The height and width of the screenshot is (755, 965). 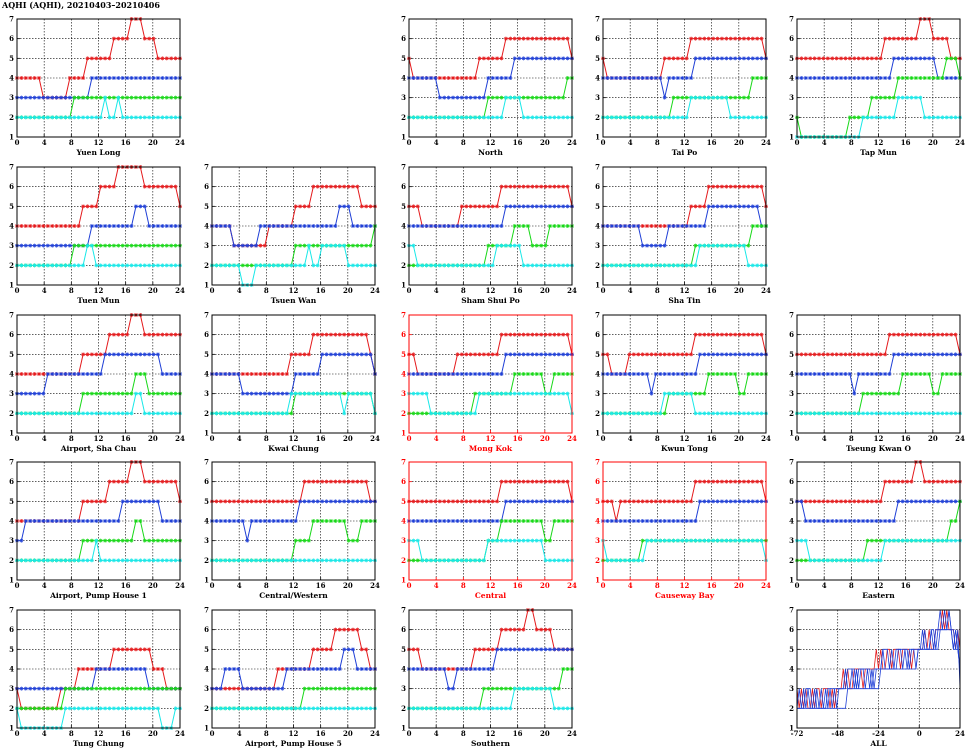 I want to click on x-tick-label: 0, so click(x=17, y=142).